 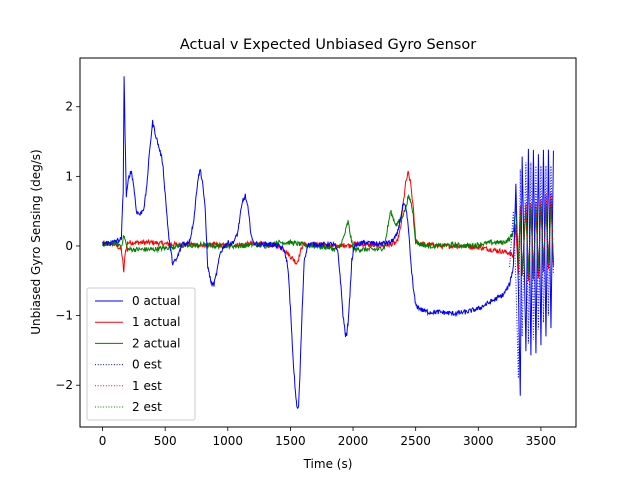 What do you see at coordinates (147, 407) in the screenshot?
I see `legend-label: 2 est` at bounding box center [147, 407].